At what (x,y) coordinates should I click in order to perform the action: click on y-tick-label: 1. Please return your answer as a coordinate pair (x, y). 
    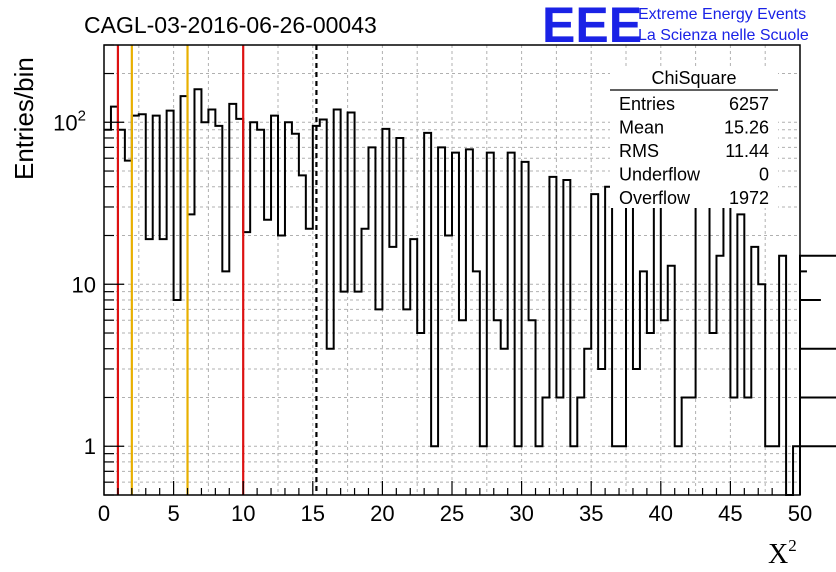
    Looking at the image, I should click on (90, 446).